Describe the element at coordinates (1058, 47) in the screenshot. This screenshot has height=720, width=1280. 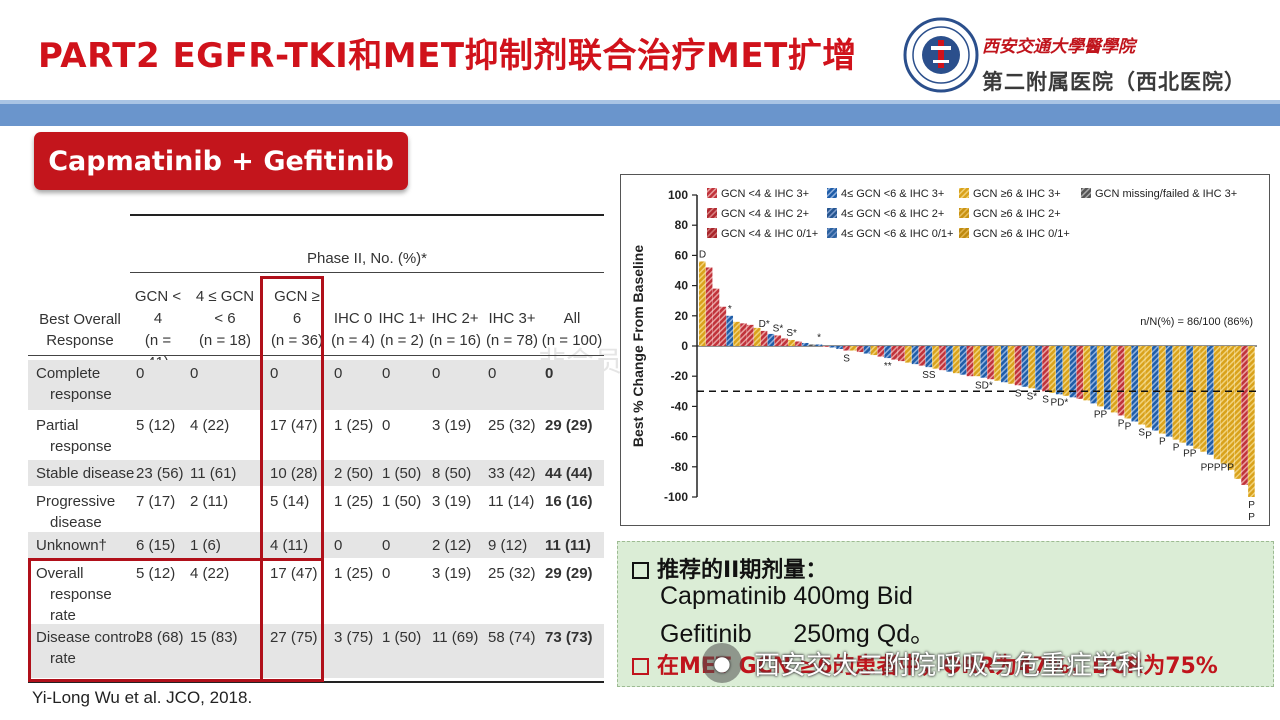
I see `school-name: 西安交通大學醫學院` at that location.